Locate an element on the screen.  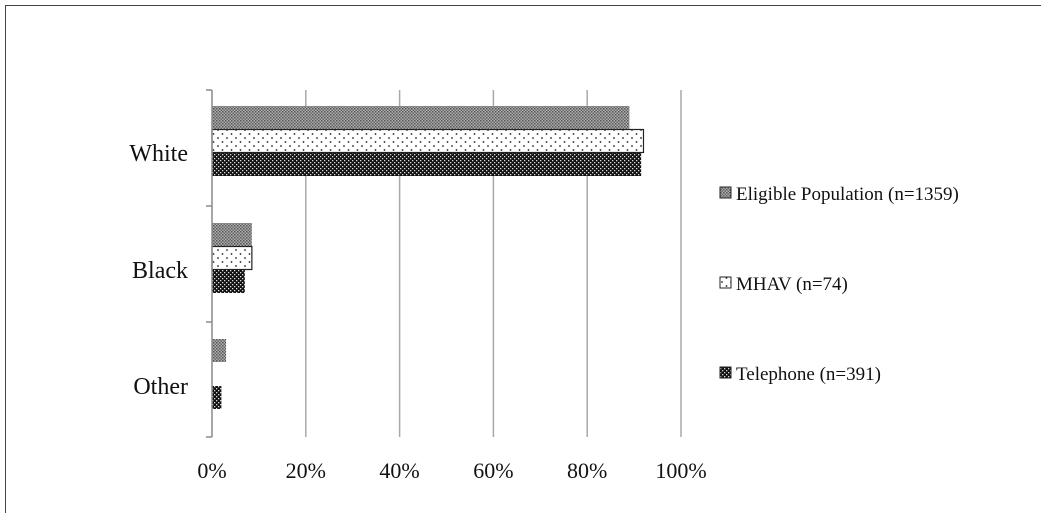
legend-label: MHAV (n=74) is located at coordinates (792, 284).